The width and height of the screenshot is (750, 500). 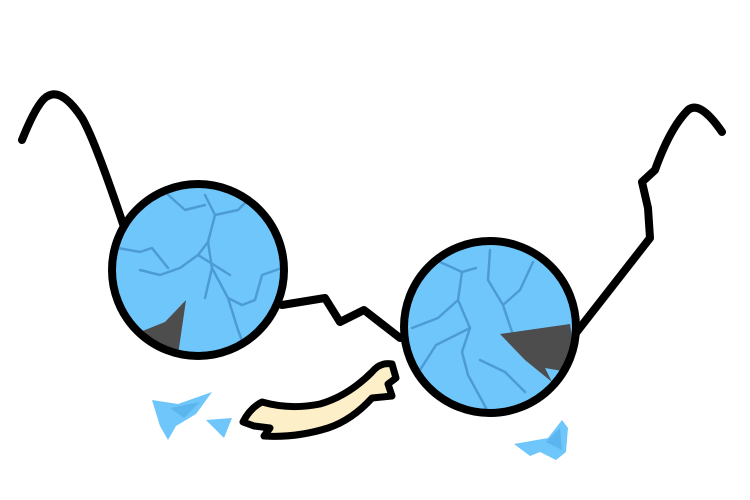 What do you see at coordinates (163, 327) in the screenshot?
I see `left-lens-hole` at bounding box center [163, 327].